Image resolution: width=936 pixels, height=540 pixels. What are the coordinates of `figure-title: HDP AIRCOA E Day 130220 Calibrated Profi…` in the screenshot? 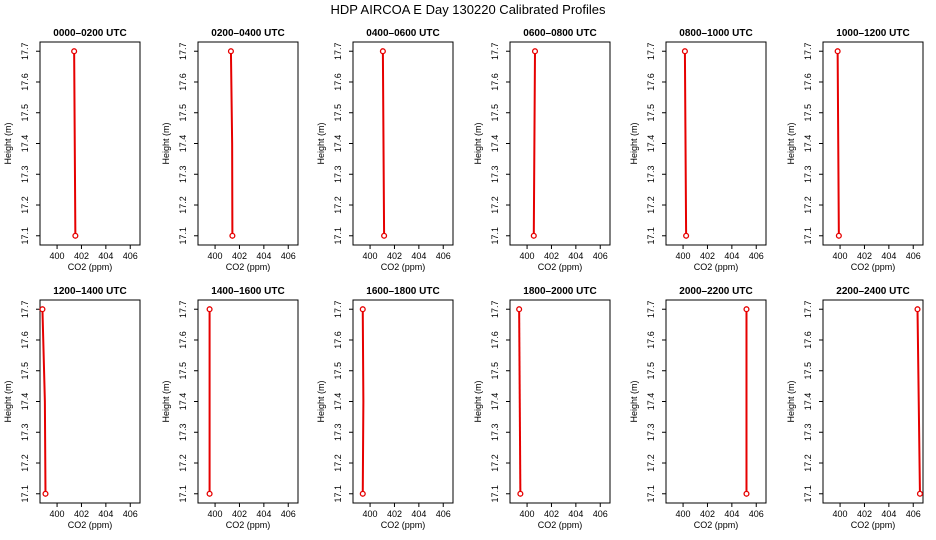 It's located at (468, 9).